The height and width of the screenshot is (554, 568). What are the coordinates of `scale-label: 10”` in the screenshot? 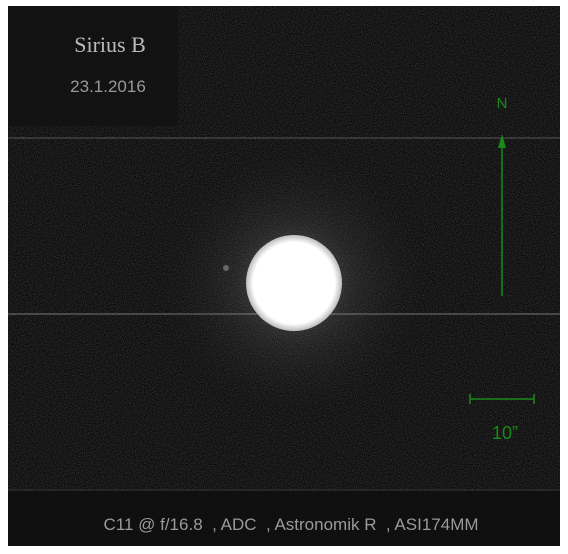 It's located at (505, 433).